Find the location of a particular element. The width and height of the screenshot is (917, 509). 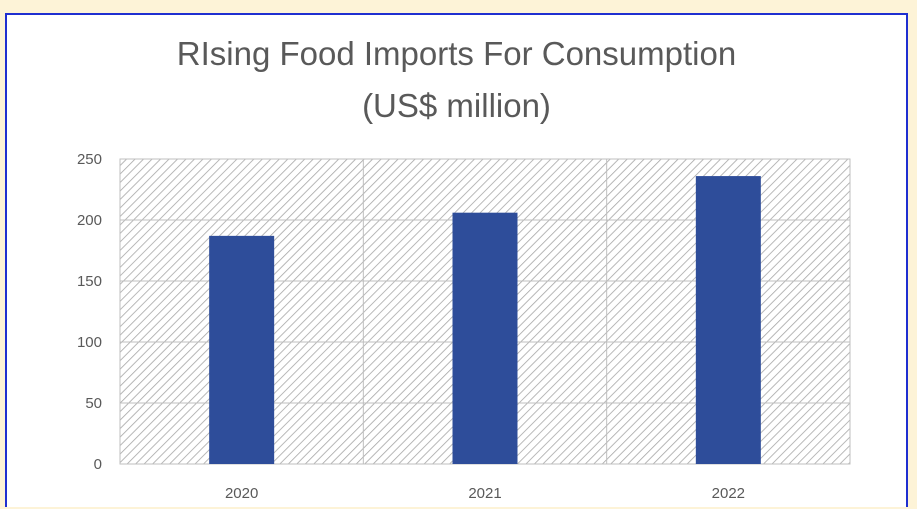

y-tick-label: 50 is located at coordinates (93, 403).